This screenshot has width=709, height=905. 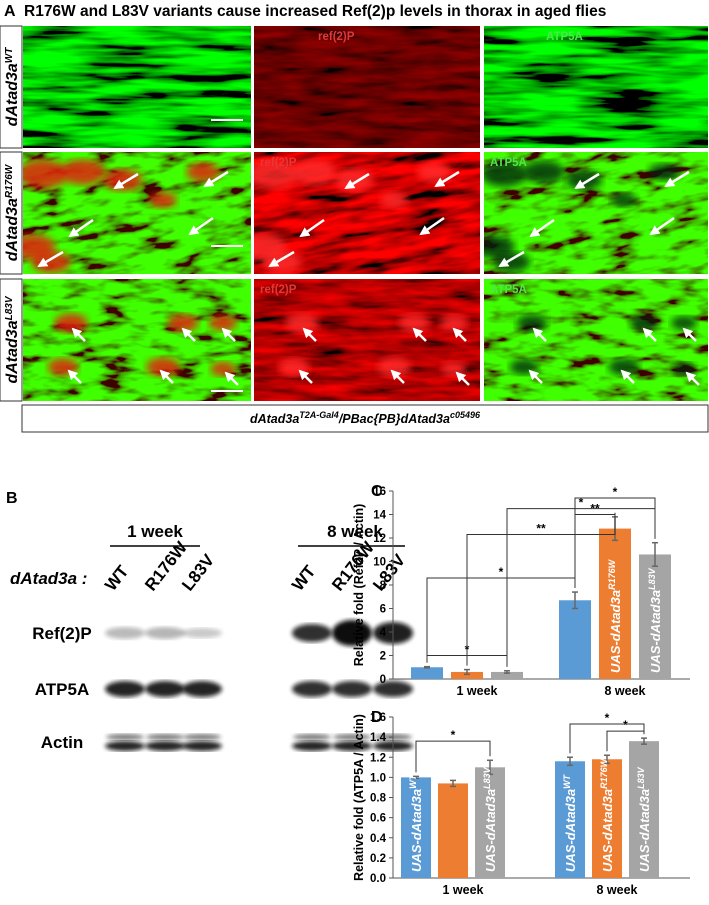 What do you see at coordinates (476, 691) in the screenshot?
I see `x-tick-label: 1 week` at bounding box center [476, 691].